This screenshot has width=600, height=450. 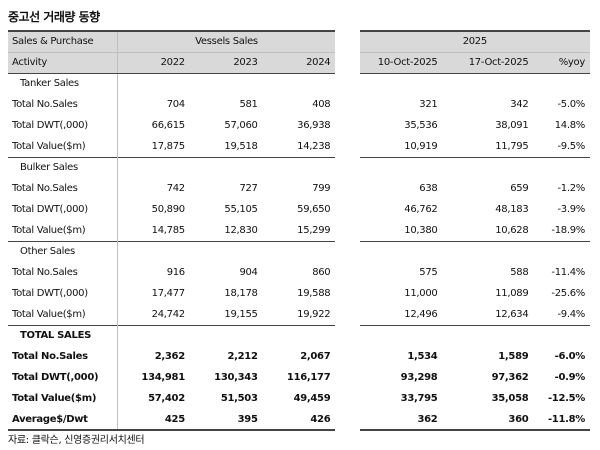 What do you see at coordinates (299, 188) in the screenshot?
I see `table-row: Total No.Sales 742 727 799 638 659 -1.2%` at bounding box center [299, 188].